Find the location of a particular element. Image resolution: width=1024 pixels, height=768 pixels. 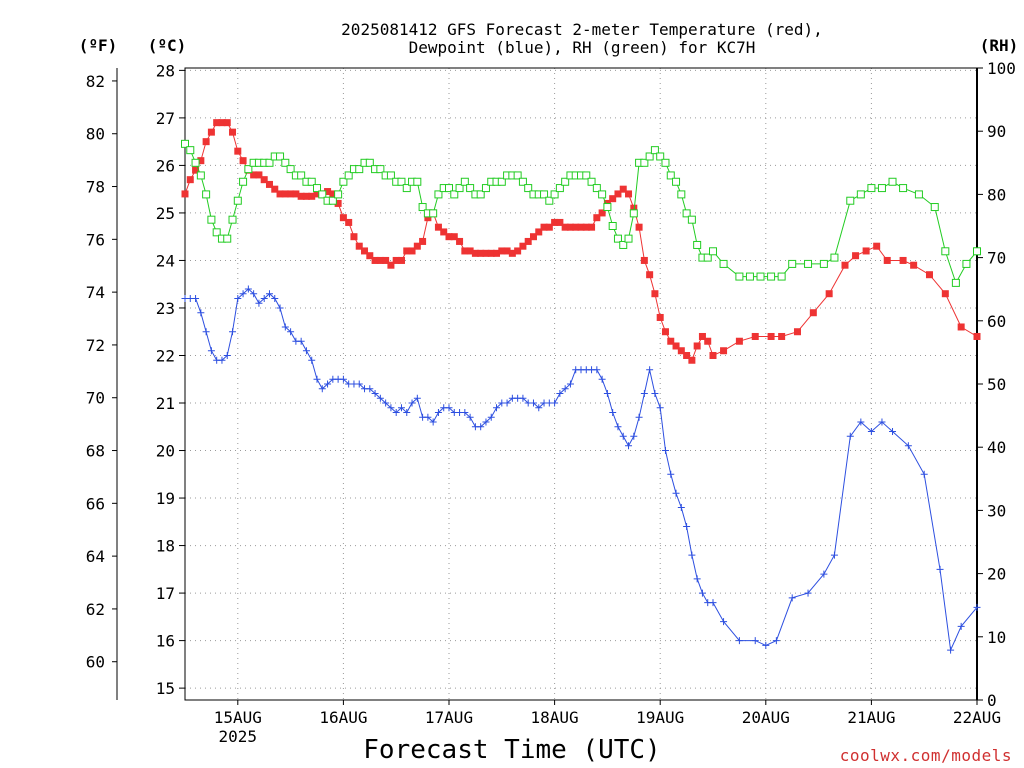

rh-unit-label: (RH) is located at coordinates (999, 45).